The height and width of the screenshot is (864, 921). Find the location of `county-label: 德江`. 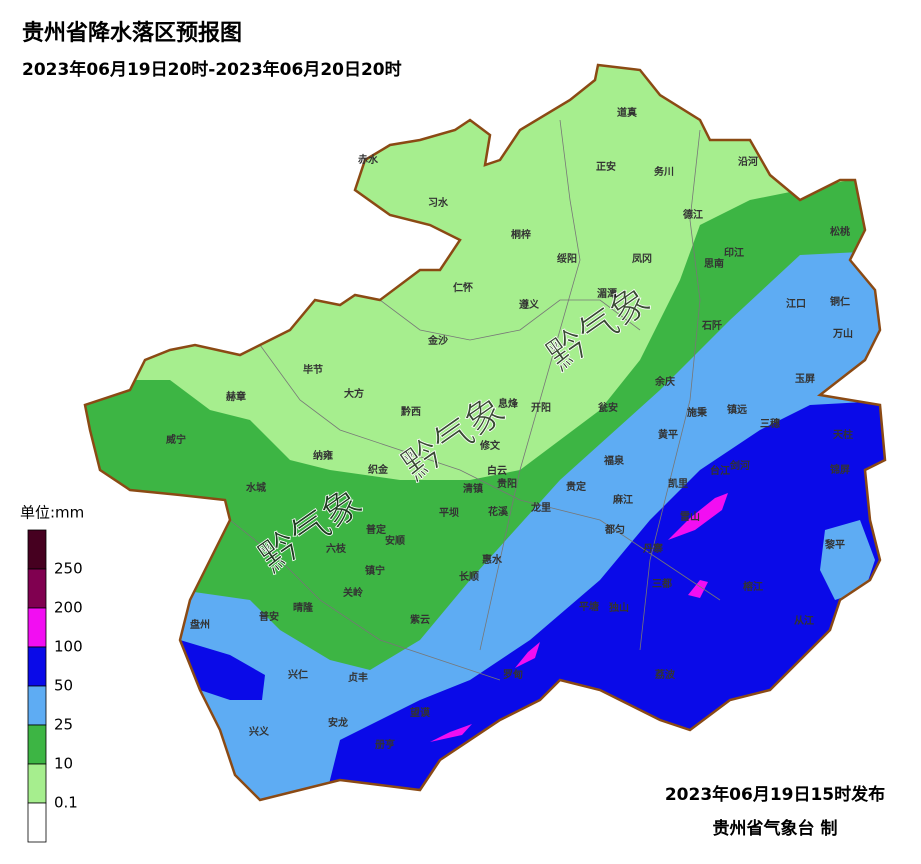

county-label: 德江 is located at coordinates (692, 214).